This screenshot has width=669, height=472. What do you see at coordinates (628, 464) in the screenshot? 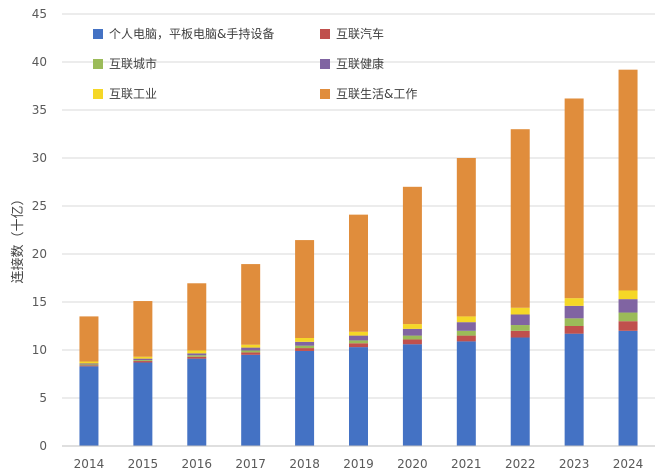
I see `x-tick-label: 2024` at bounding box center [628, 464].